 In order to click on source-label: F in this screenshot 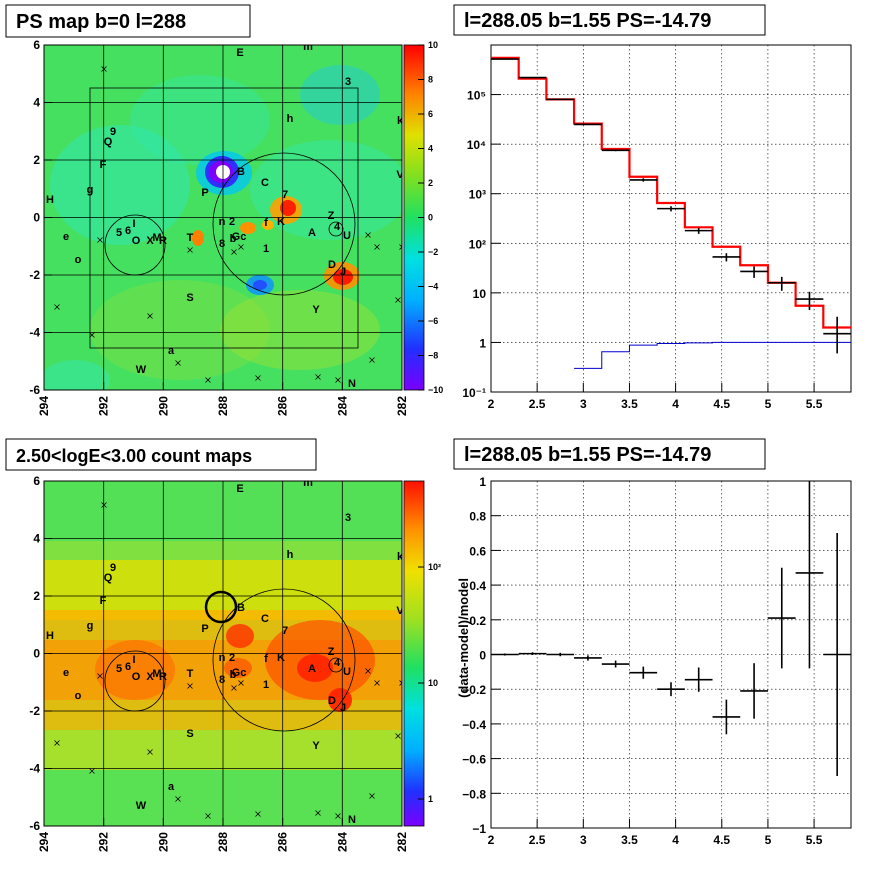, I will do `click(103, 601)`.